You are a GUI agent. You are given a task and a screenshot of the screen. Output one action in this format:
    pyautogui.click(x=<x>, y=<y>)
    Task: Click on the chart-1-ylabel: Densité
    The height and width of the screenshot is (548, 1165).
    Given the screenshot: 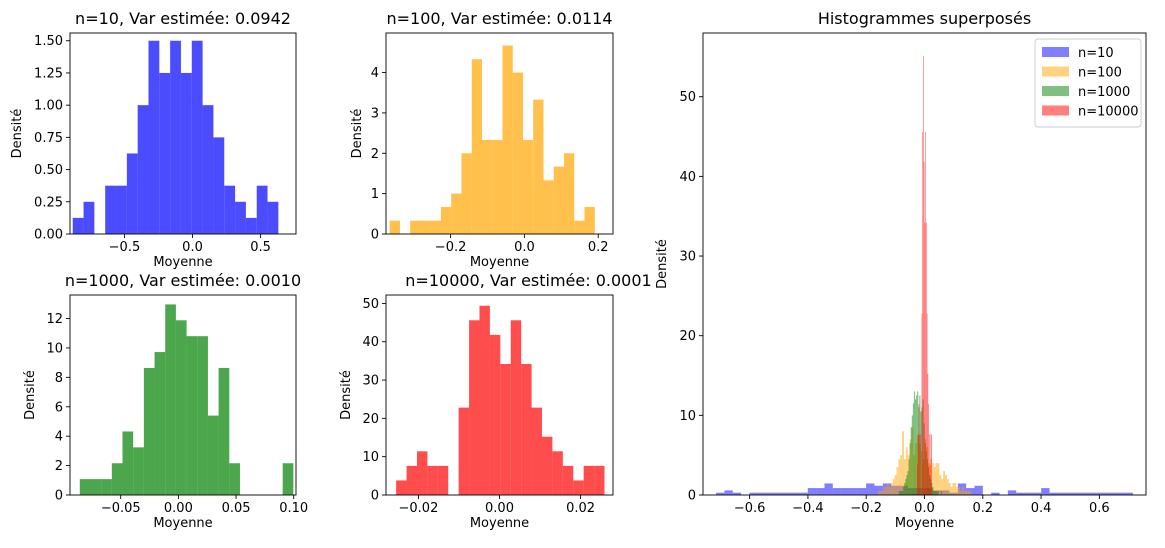 What is the action you would take?
    pyautogui.click(x=357, y=134)
    